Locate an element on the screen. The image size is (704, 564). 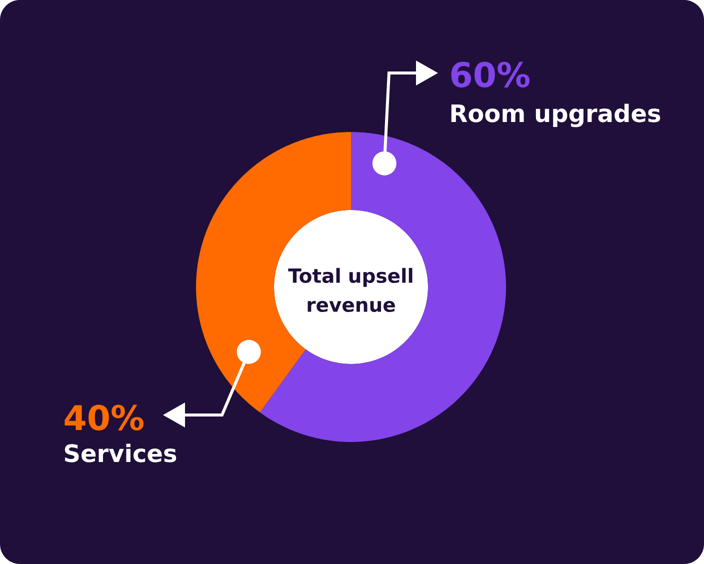
slice-label: Services is located at coordinates (120, 453).